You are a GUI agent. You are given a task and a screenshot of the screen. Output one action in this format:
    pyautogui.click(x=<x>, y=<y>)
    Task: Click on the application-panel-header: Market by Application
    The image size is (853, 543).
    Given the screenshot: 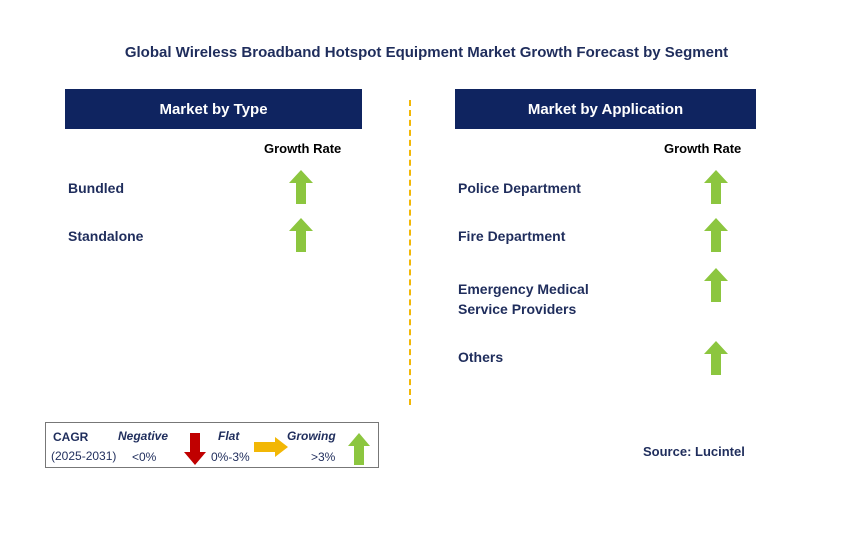 What is the action you would take?
    pyautogui.click(x=605, y=109)
    